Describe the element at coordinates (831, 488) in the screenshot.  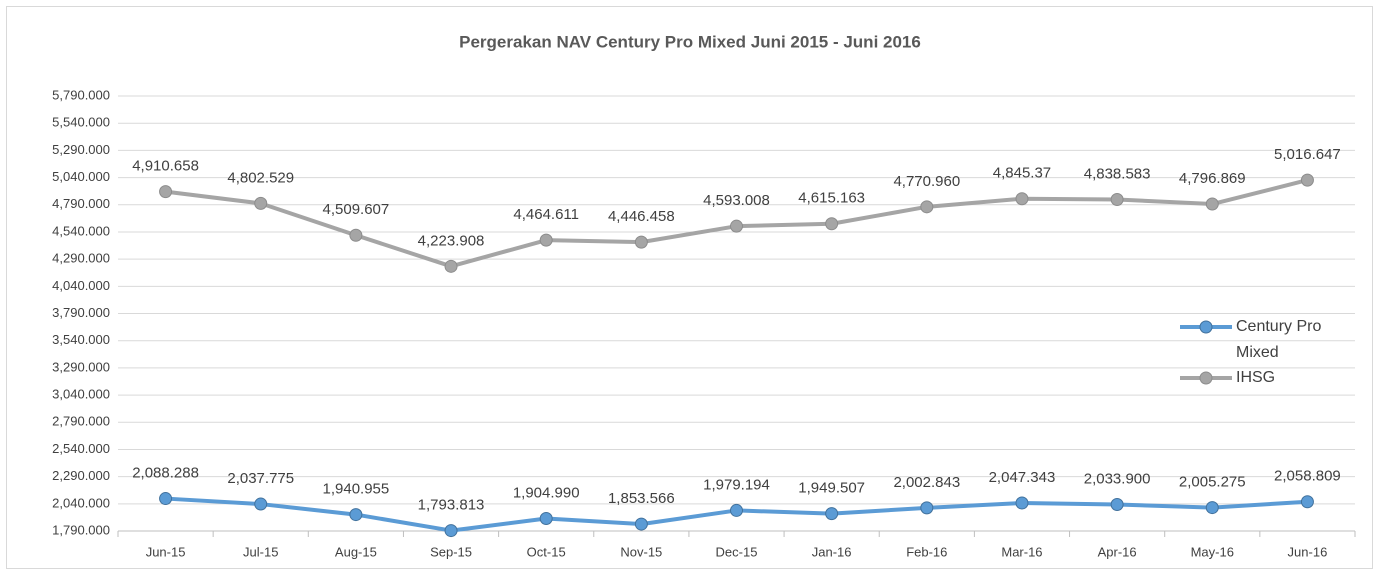
I see `data-label: 1,949.507` at that location.